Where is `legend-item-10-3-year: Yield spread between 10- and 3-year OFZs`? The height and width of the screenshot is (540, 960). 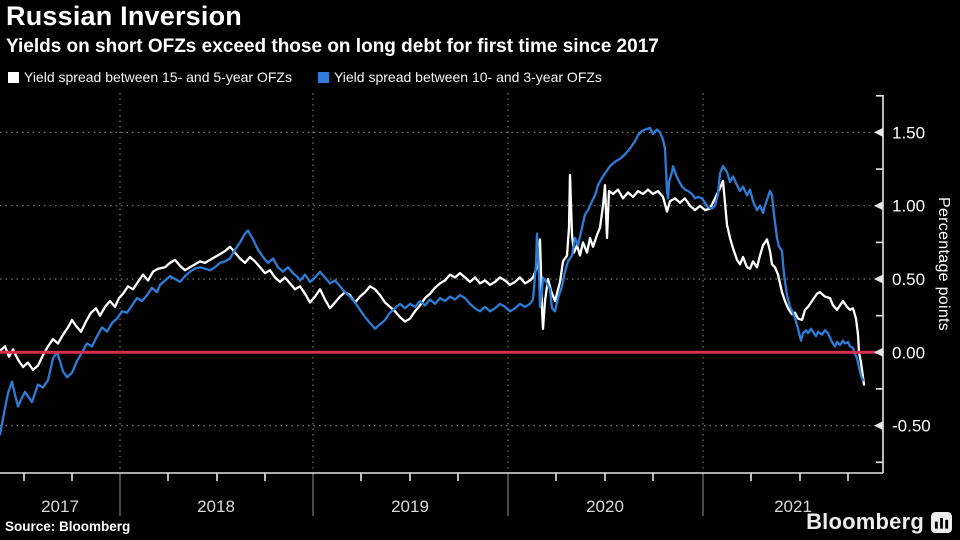
legend-item-10-3-year: Yield spread between 10- and 3-year OFZs is located at coordinates (459, 77).